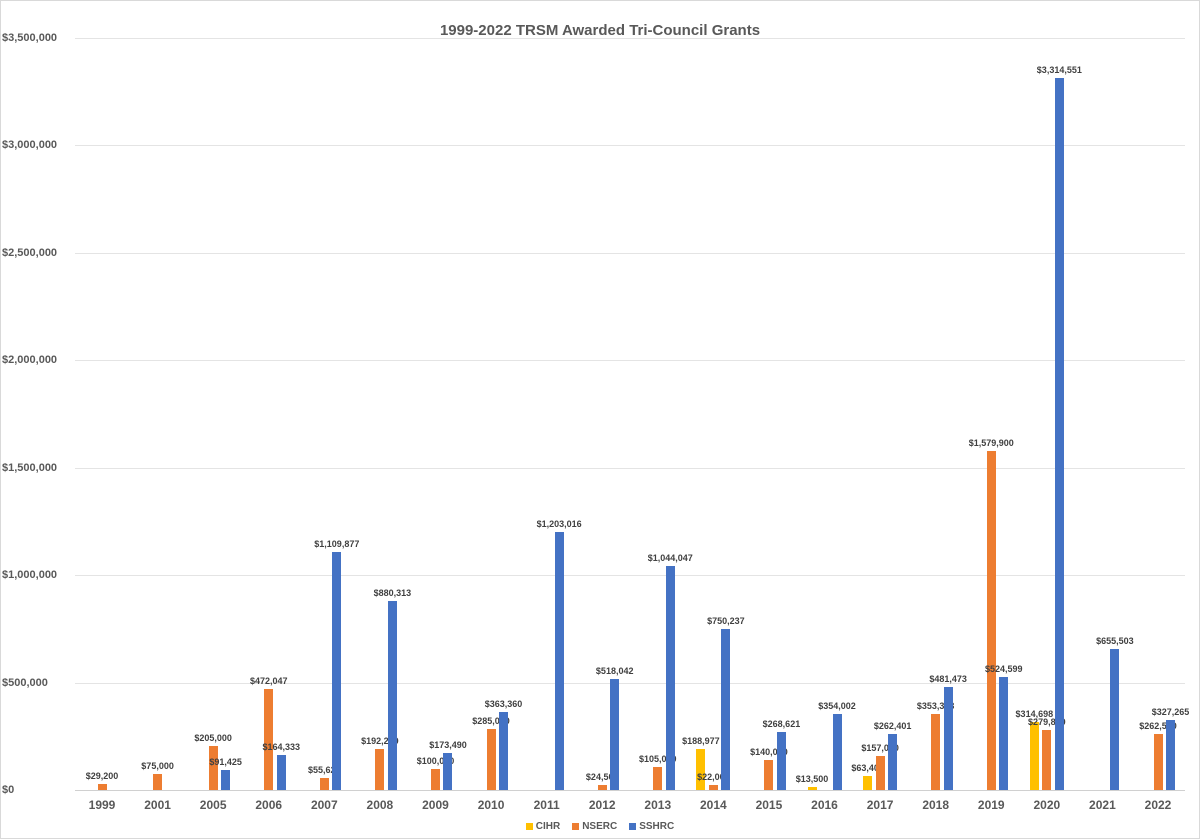 This screenshot has height=840, width=1200. What do you see at coordinates (324, 805) in the screenshot?
I see `x-tick-label: 2007` at bounding box center [324, 805].